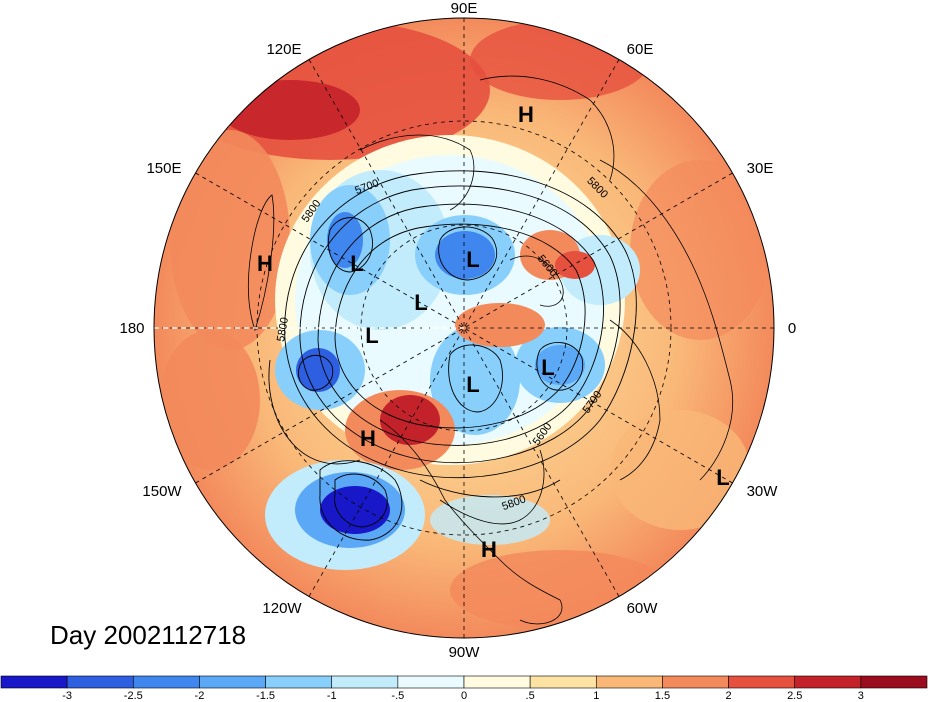  I want to click on lon-label-150e: 150E, so click(163, 168).